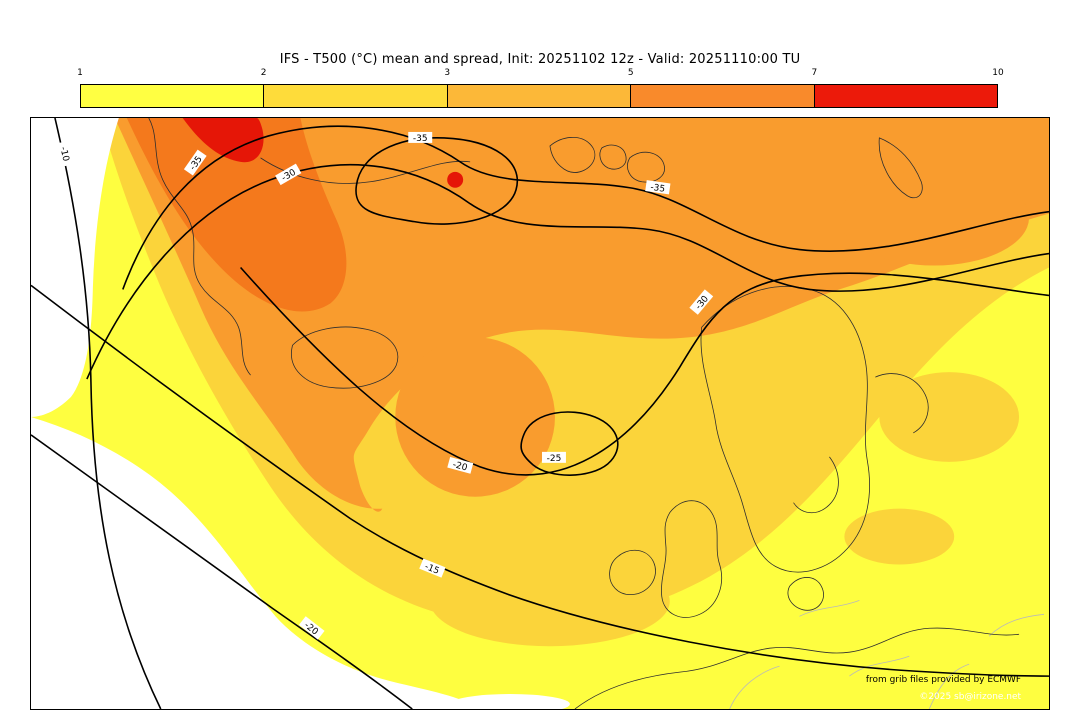 The image size is (1080, 718). I want to click on contour-minus10, so click(108, 413).